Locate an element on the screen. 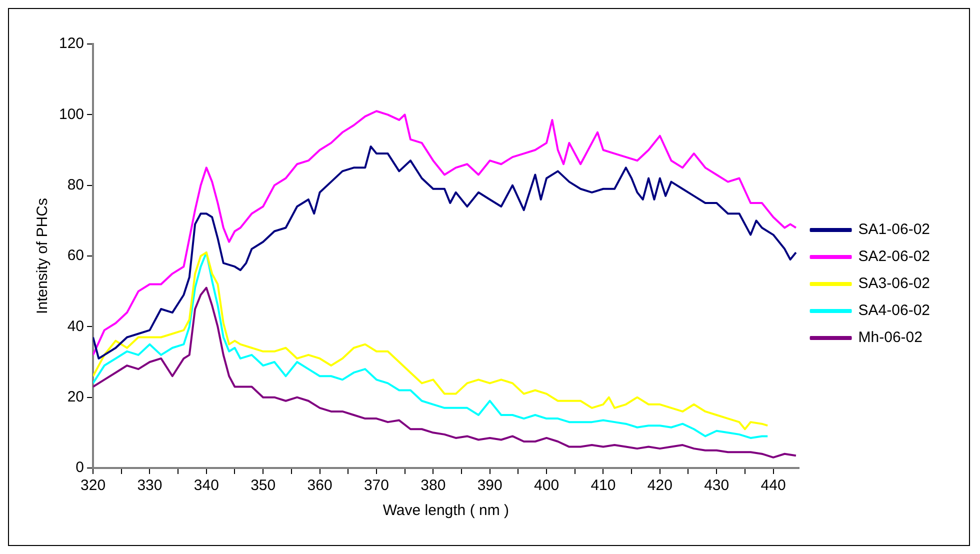  x-axis-title: Wave length ( nm ) is located at coordinates (445, 511).